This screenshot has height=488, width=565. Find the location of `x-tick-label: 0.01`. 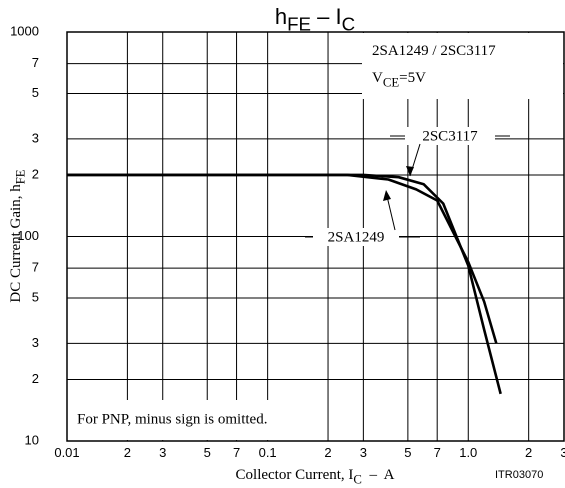

x-tick-label: 0.01 is located at coordinates (66, 452).